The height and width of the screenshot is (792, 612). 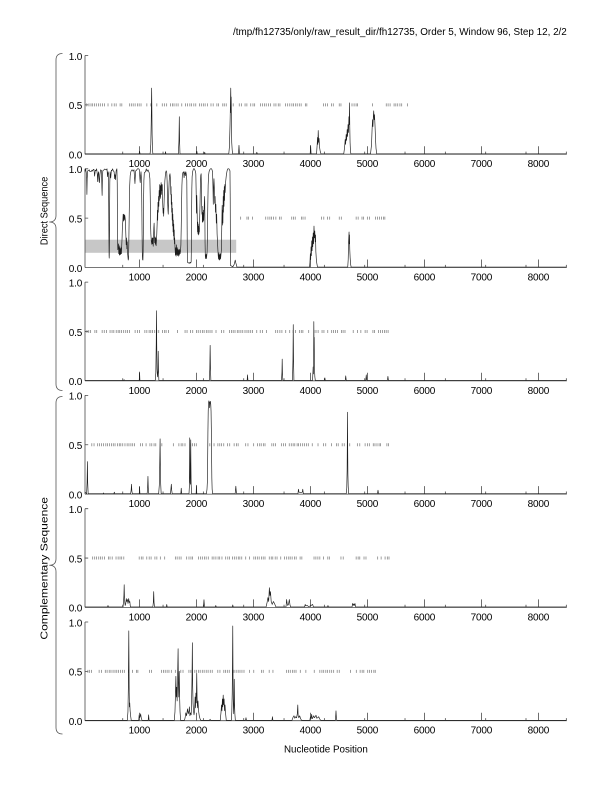 What do you see at coordinates (326, 749) in the screenshot?
I see `svg-text: Nucleotide Position` at bounding box center [326, 749].